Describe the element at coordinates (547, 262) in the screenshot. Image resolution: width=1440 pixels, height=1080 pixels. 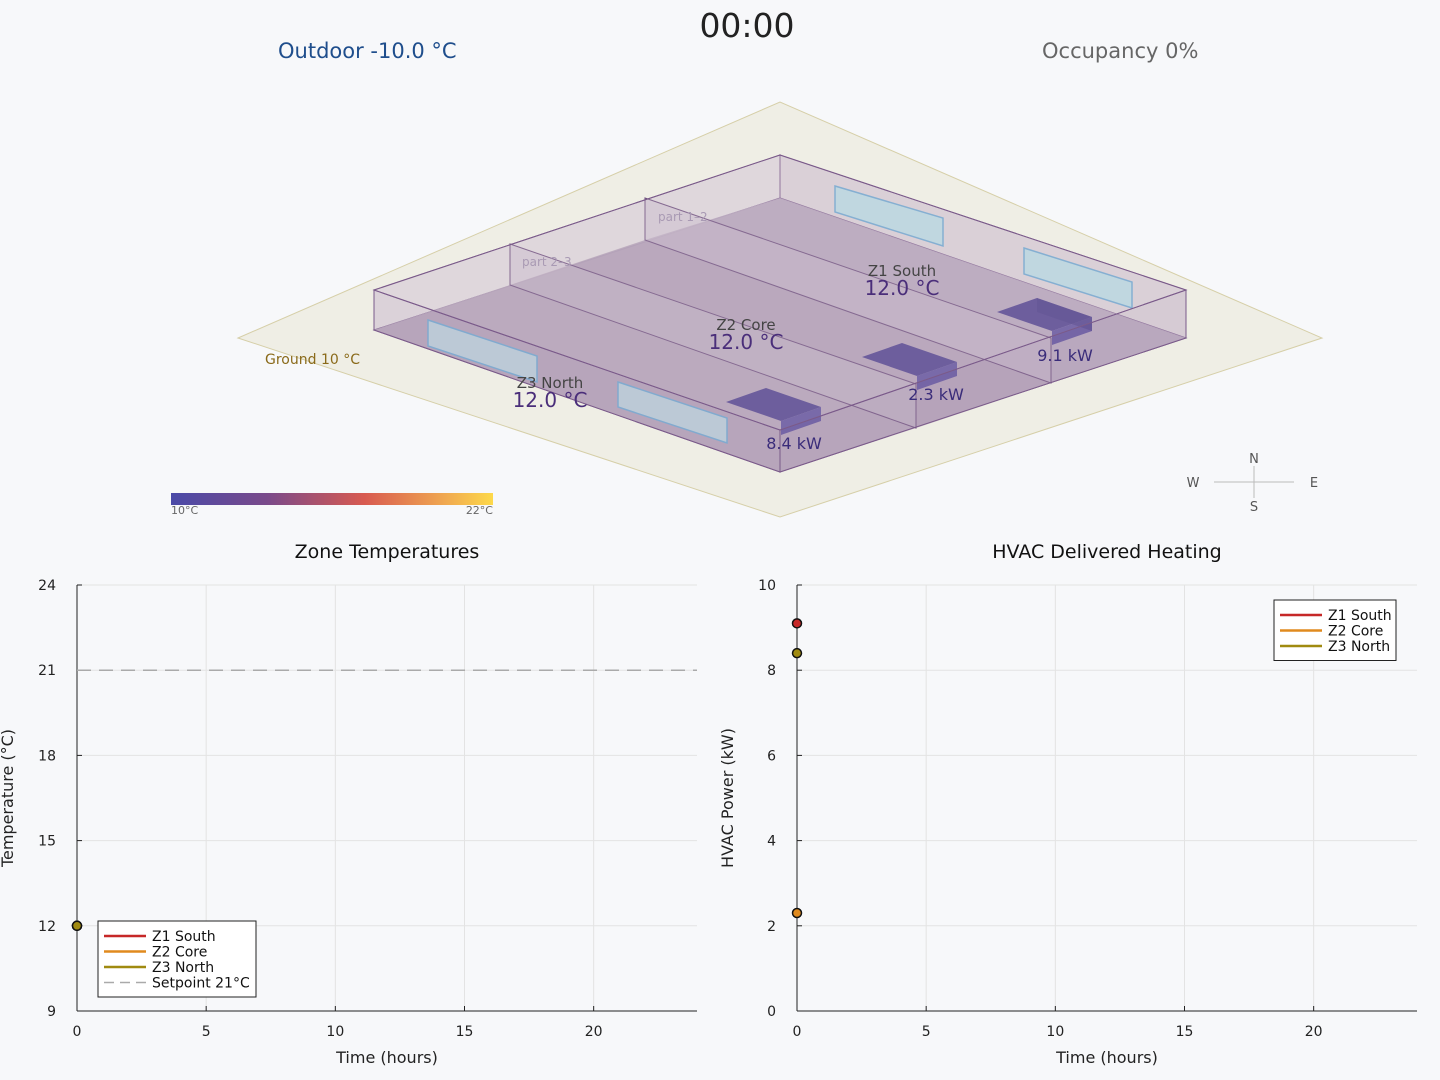
I see `partition-label-2-3: part 2–3` at that location.